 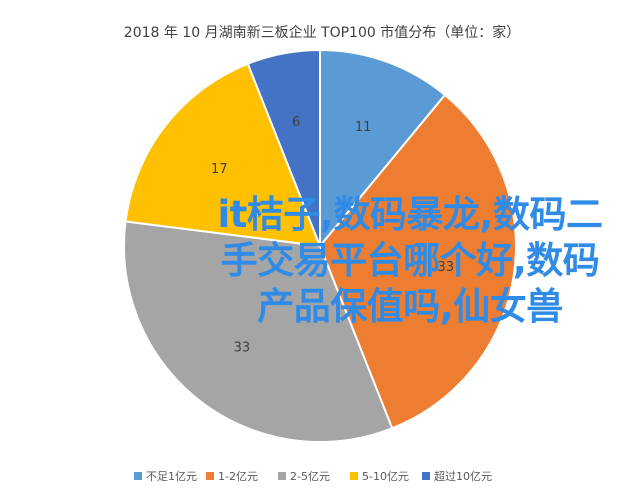 What do you see at coordinates (322, 32) in the screenshot?
I see `chart-title: 2018 年 10 月湖南新三板企业 TOP100 市值分布（单位：家）` at bounding box center [322, 32].